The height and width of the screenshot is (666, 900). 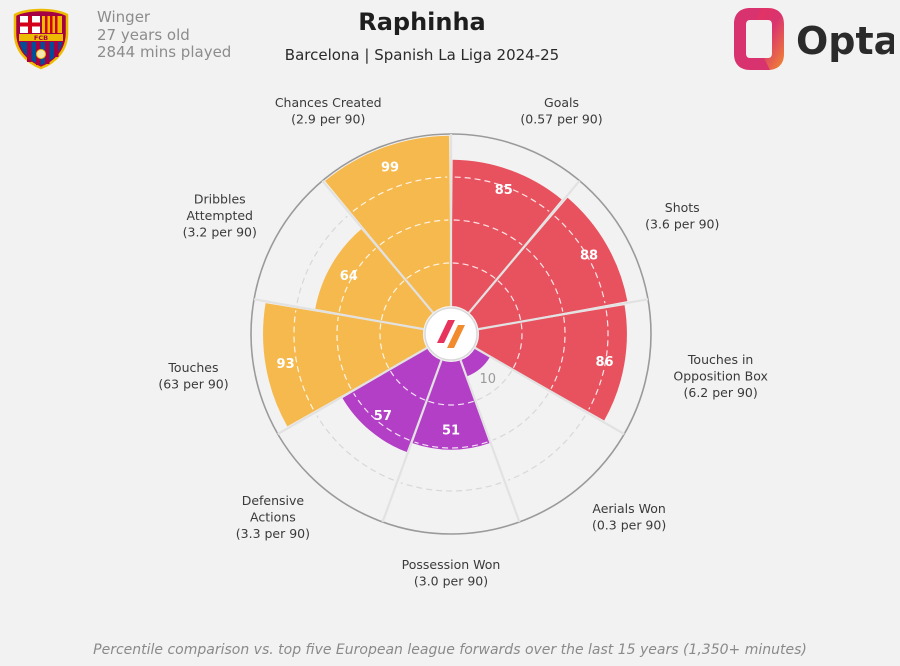 I want to click on player-info: Winger 27 years old 2844 mins played, so click(x=164, y=35).